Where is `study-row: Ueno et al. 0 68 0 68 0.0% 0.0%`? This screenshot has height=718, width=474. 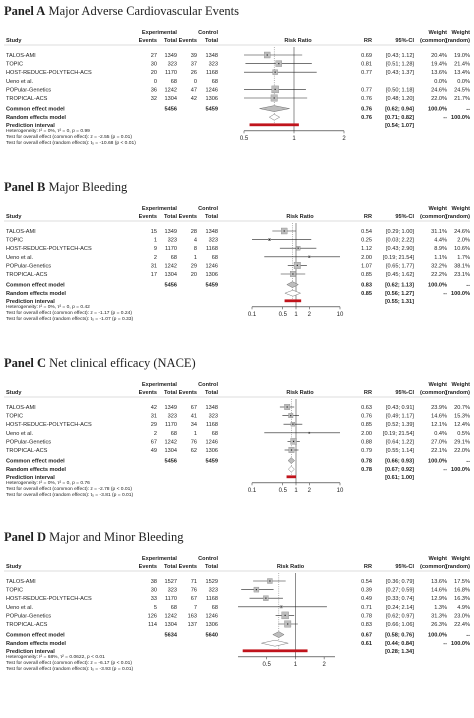
study-row: Ueno et al. 0 68 0 68 0.0% 0.0% is located at coordinates (238, 82).